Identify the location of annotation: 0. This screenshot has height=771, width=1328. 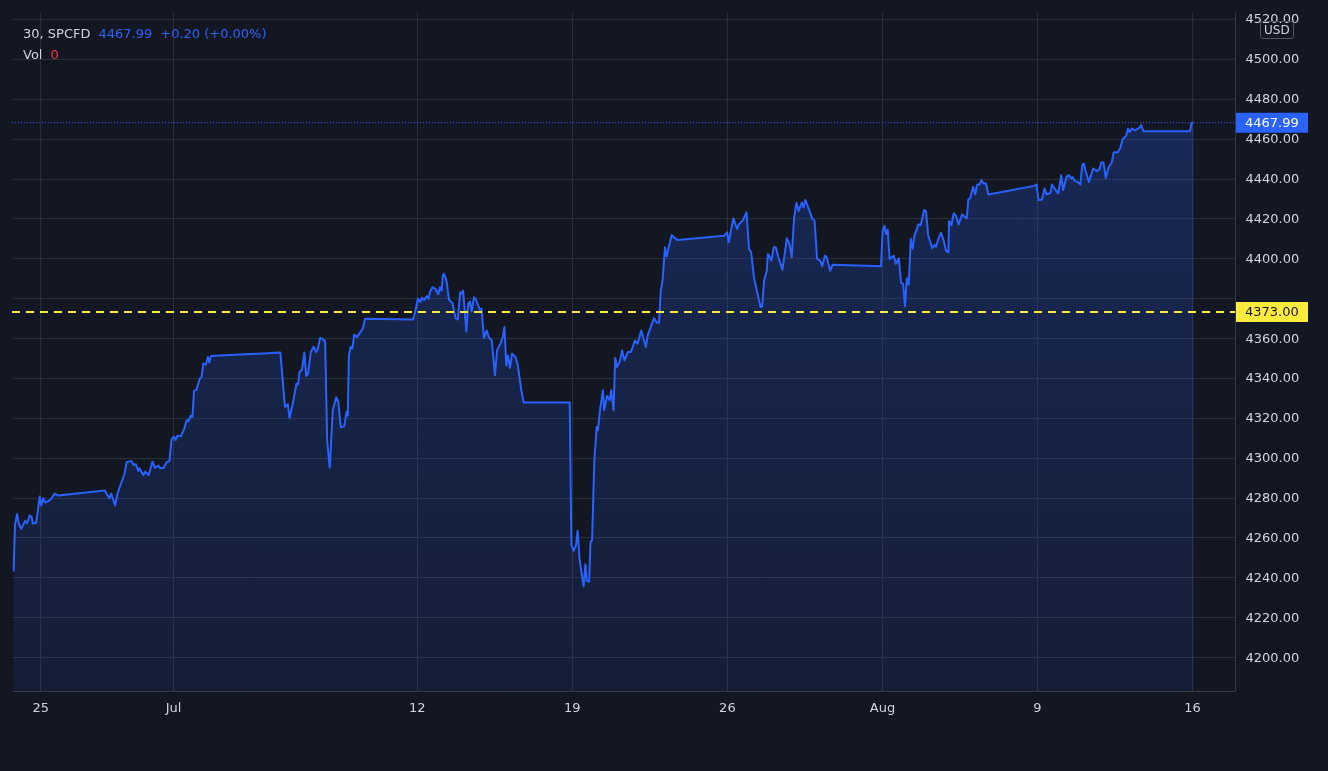
(54, 54).